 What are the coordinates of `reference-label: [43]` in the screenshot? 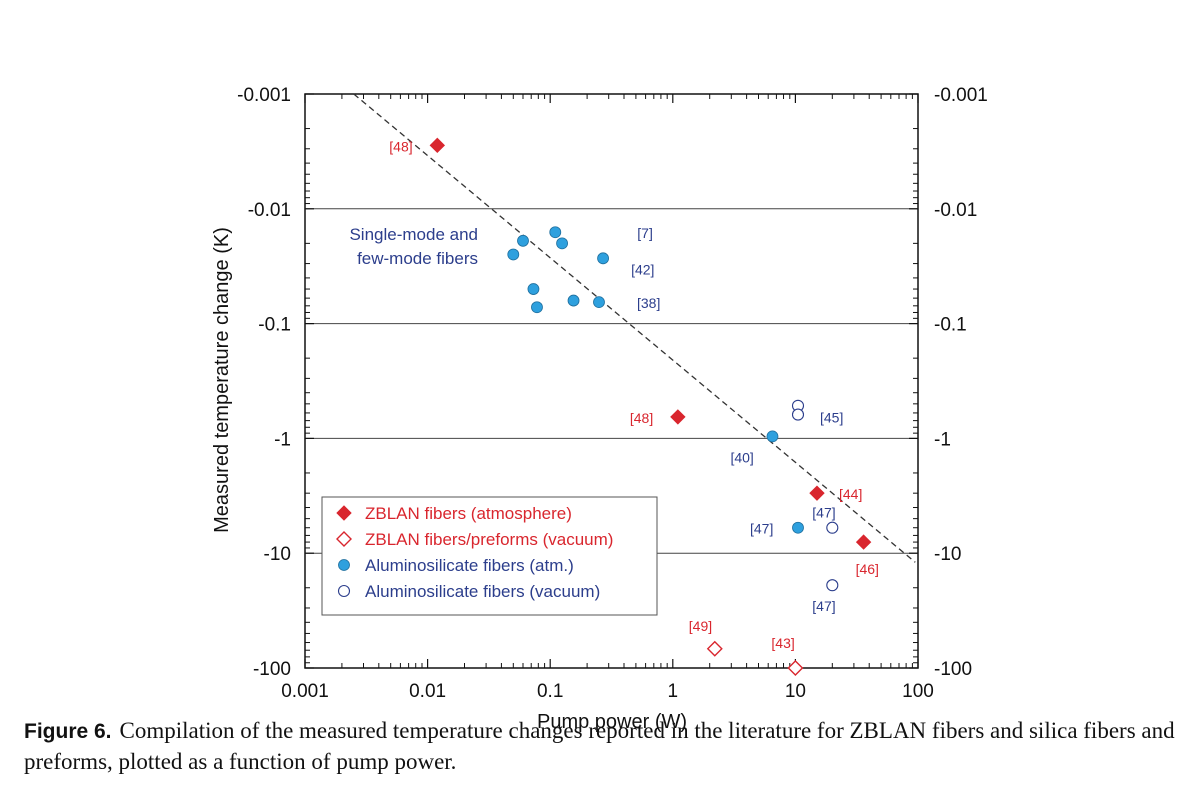 It's located at (782, 643).